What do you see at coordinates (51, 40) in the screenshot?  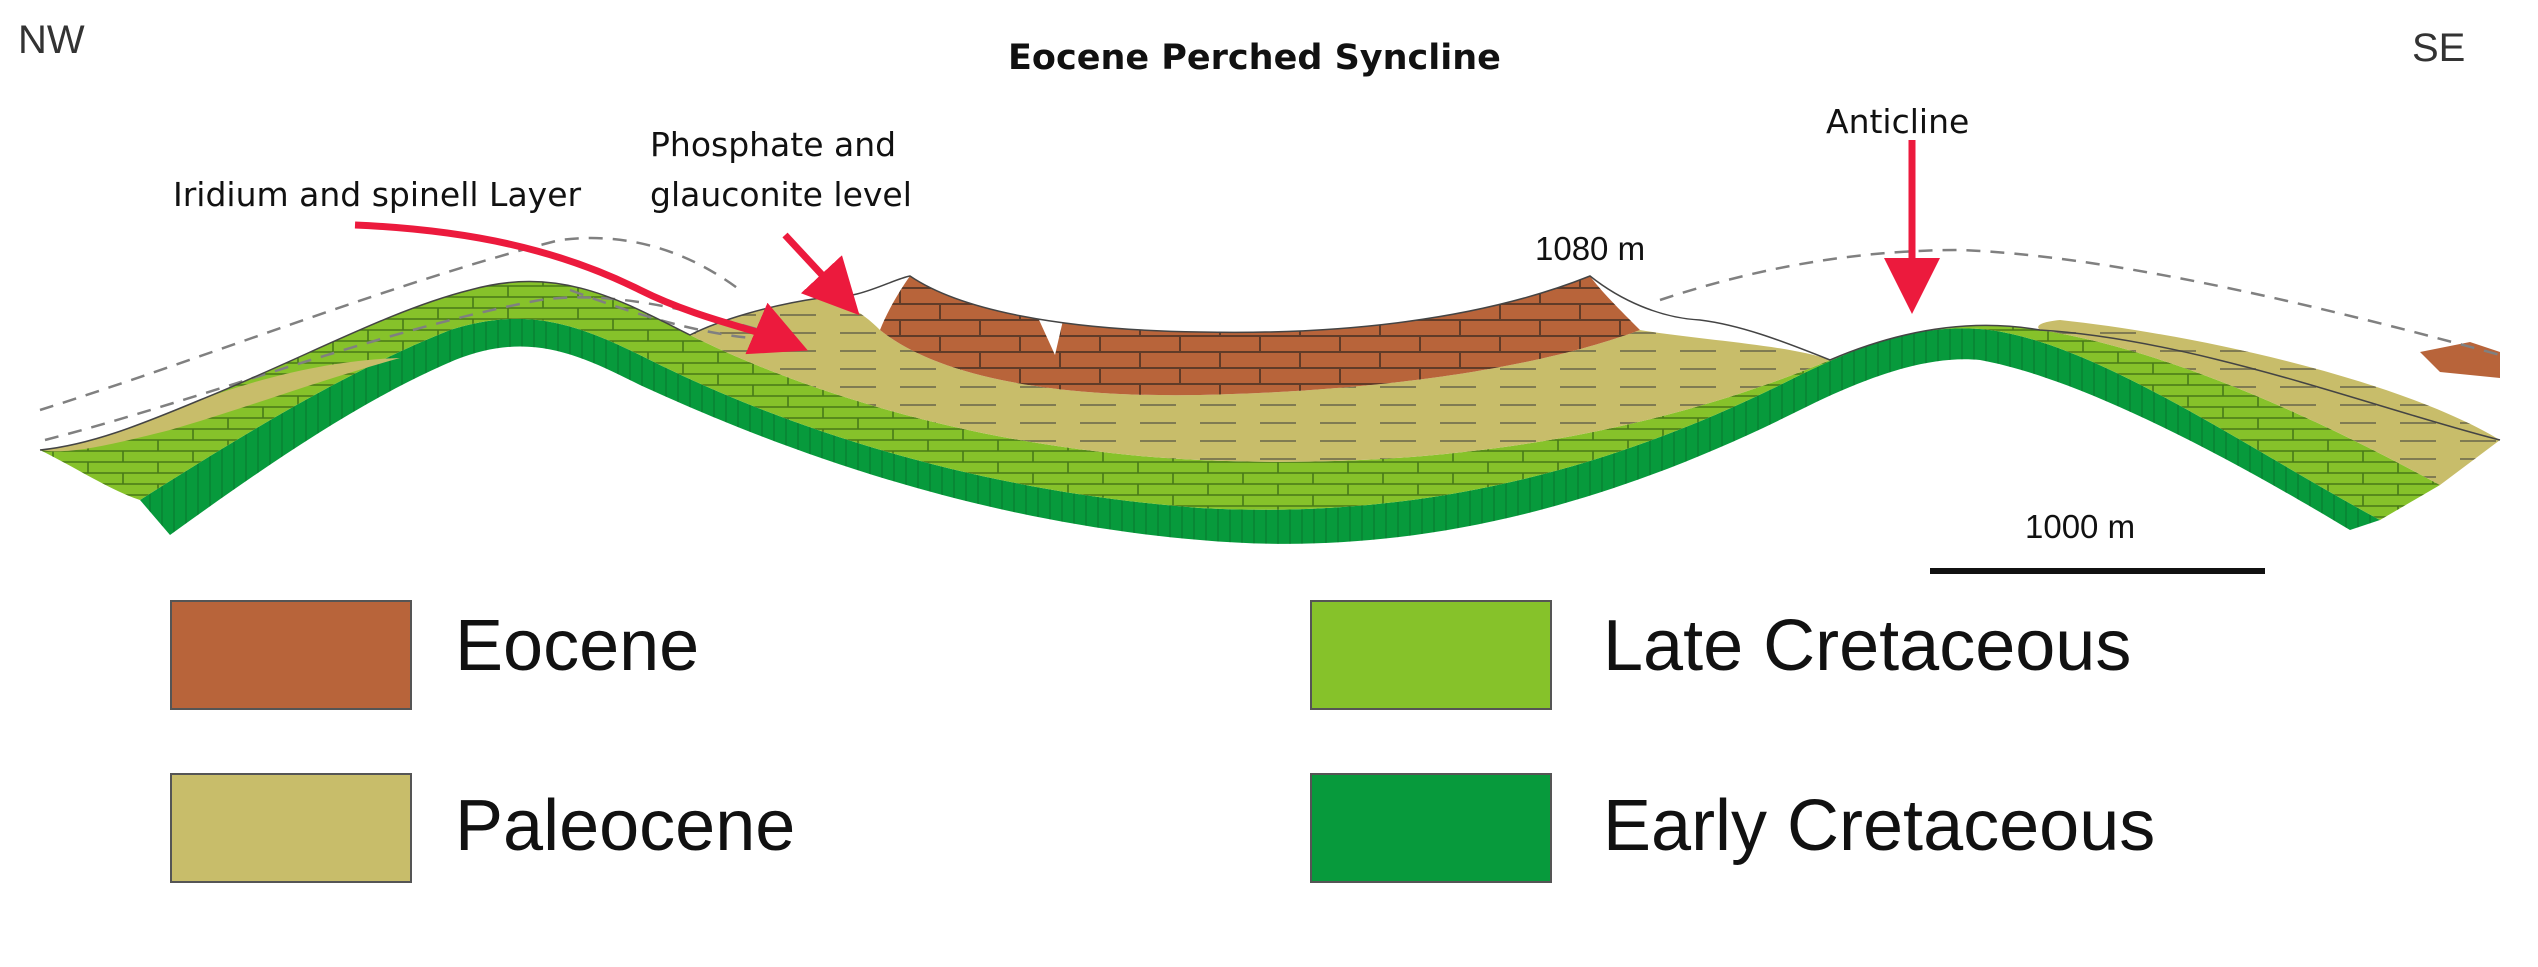 I see `nw-direction-label: NW` at bounding box center [51, 40].